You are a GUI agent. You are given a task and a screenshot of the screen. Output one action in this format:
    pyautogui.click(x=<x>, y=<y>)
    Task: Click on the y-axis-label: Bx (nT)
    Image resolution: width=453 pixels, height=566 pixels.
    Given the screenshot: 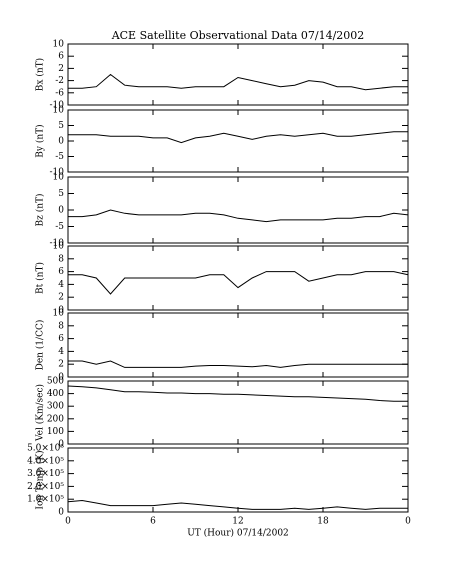 What is the action you would take?
    pyautogui.click(x=40, y=74)
    